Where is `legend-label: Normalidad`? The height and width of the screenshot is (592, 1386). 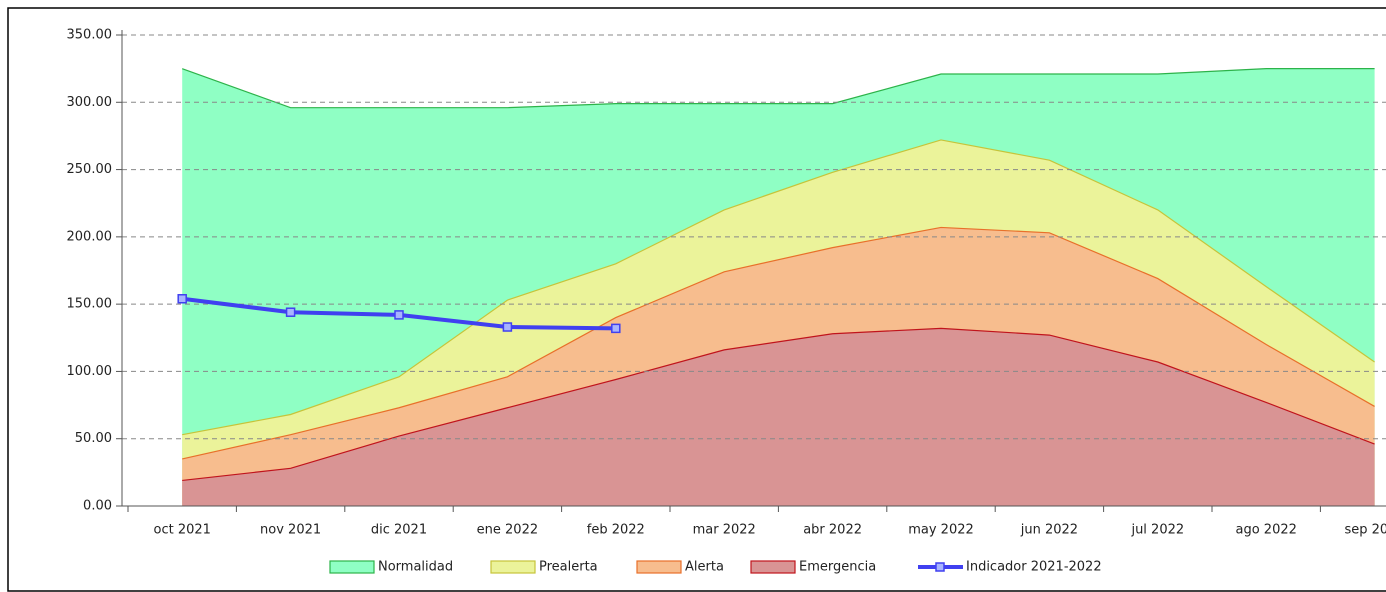 legend-label: Normalidad is located at coordinates (415, 567).